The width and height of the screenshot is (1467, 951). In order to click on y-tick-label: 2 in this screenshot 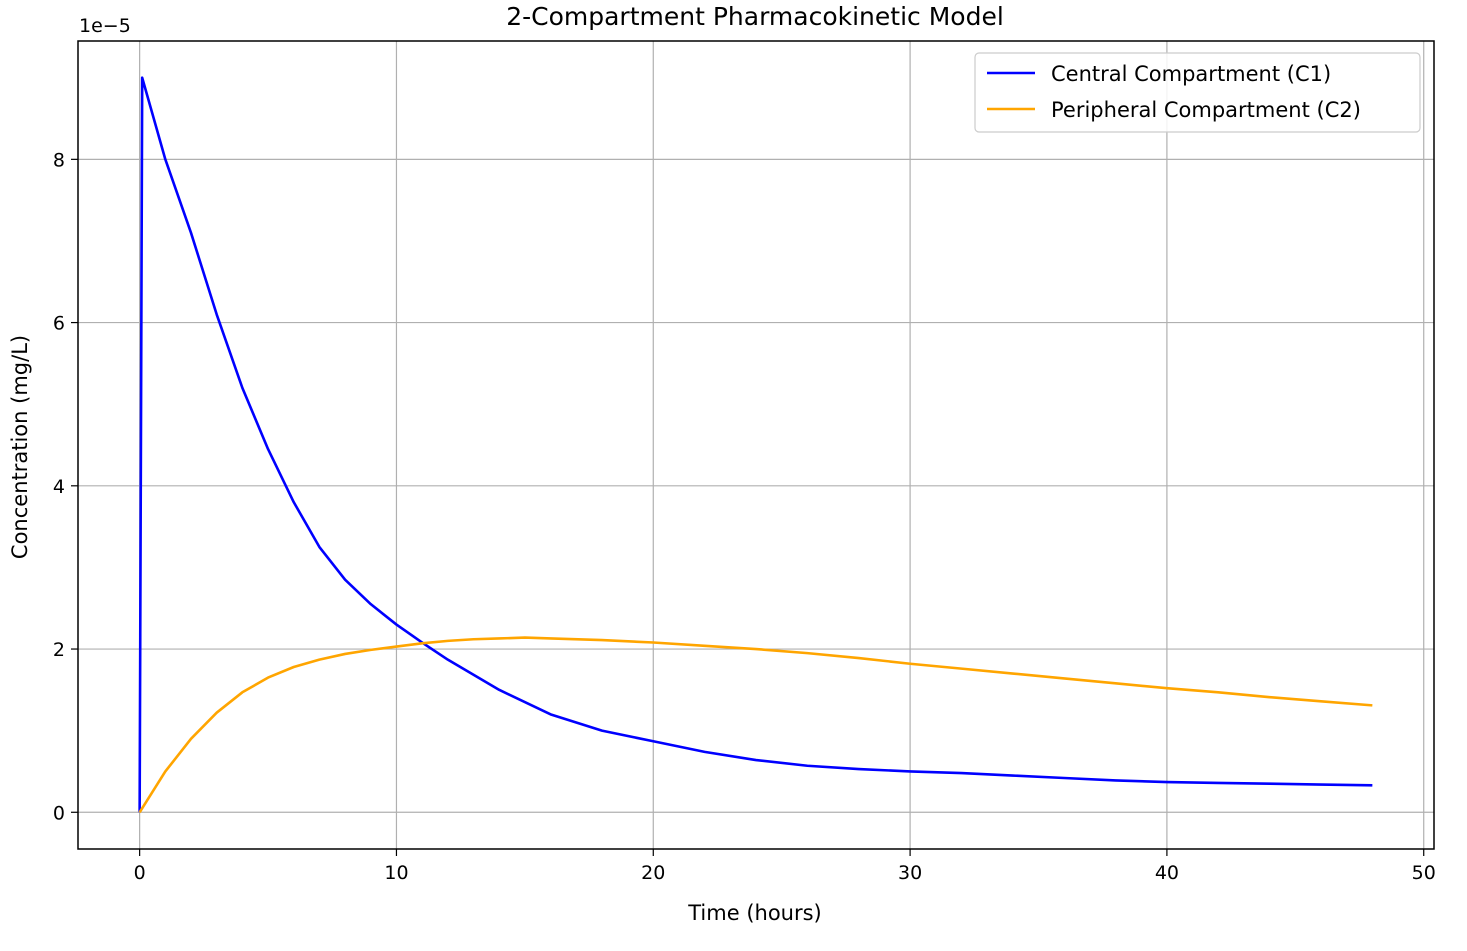, I will do `click(59, 650)`.